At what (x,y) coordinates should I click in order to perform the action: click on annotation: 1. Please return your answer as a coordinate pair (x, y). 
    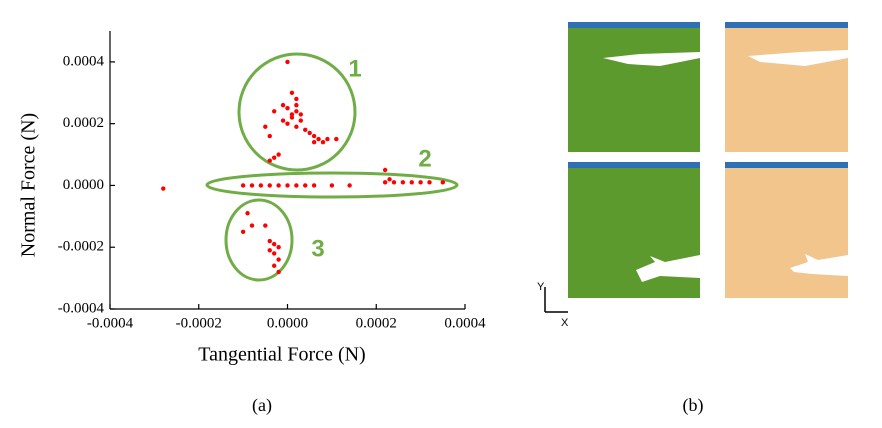
    Looking at the image, I should click on (354, 68).